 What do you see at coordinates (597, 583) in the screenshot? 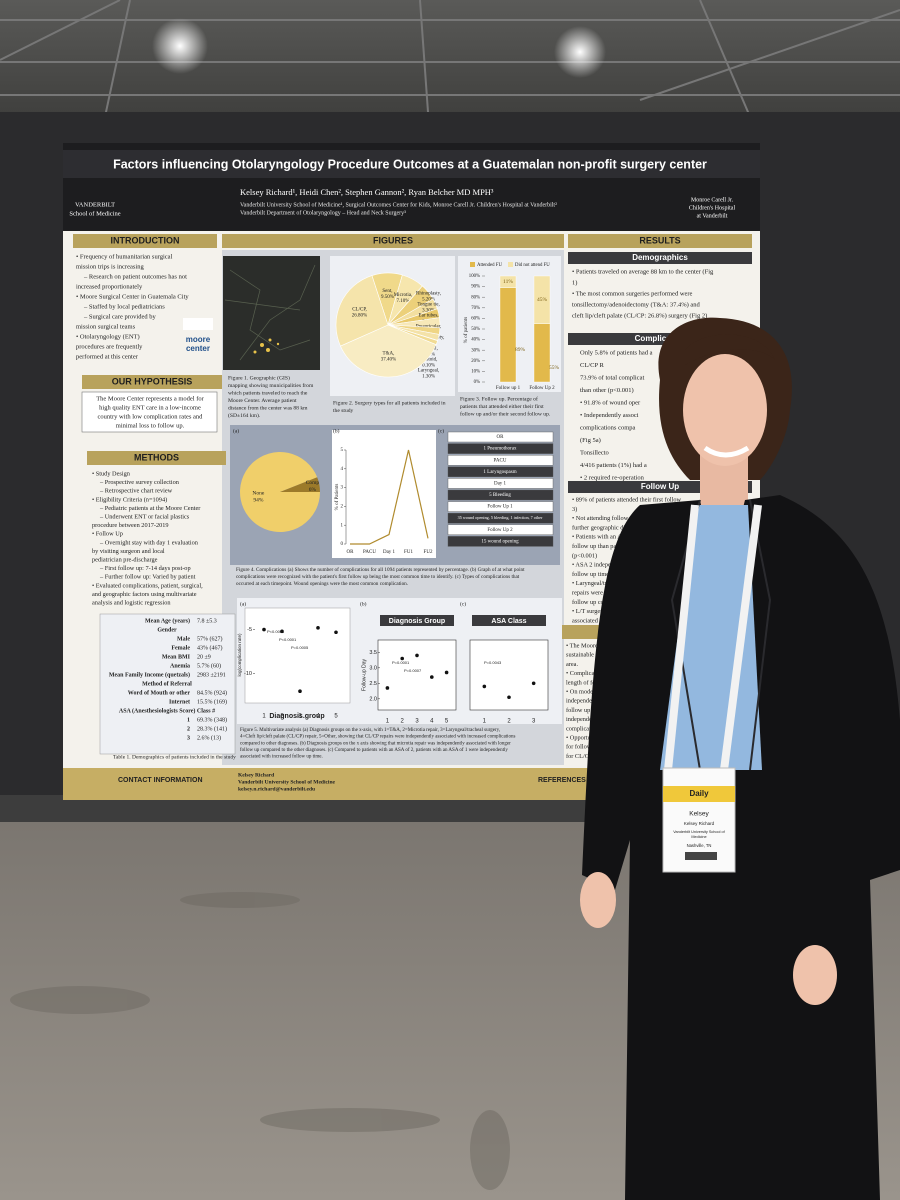
I see `results-line: • Laryngeal/tracheal` at bounding box center [597, 583].